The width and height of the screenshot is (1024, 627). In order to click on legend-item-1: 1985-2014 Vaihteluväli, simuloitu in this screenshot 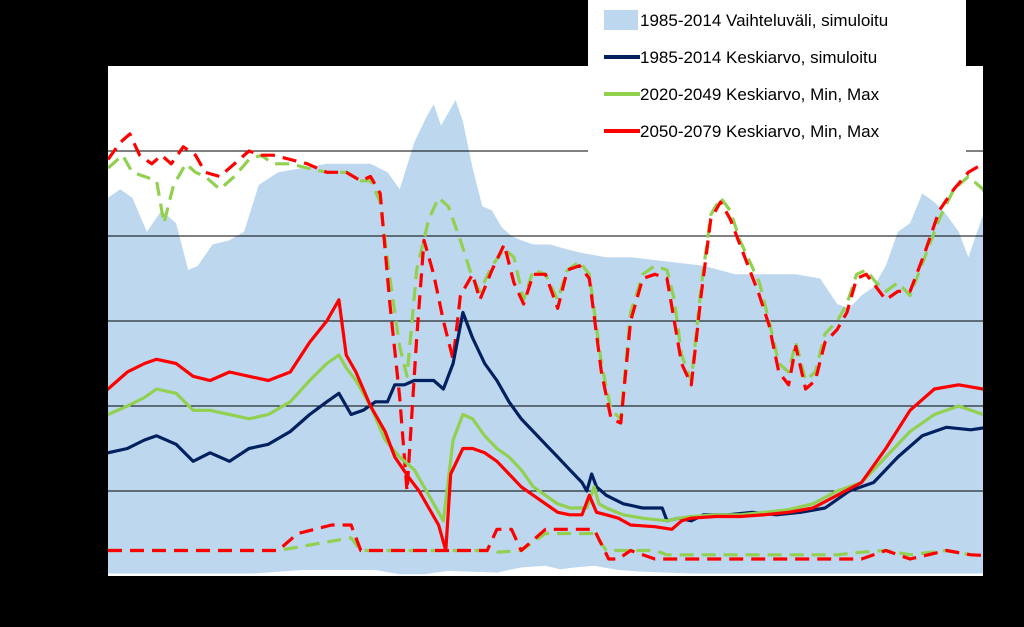, I will do `click(746, 20)`.